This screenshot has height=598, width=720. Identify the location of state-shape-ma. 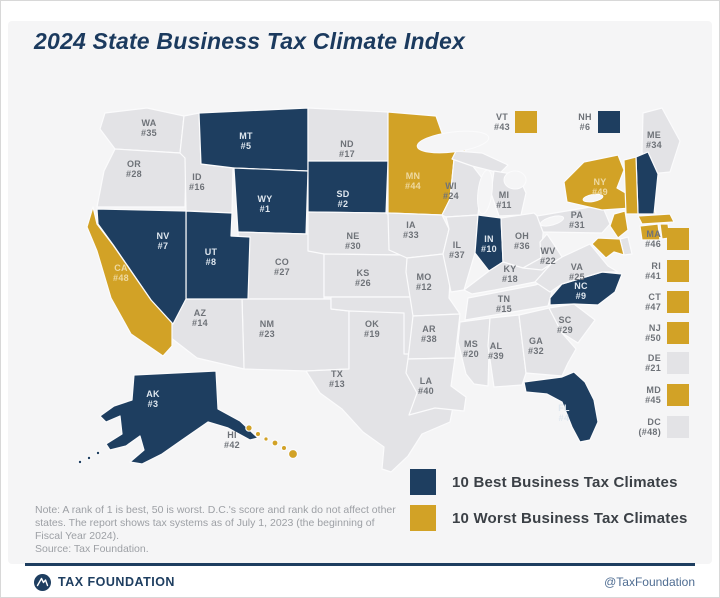
(656, 219).